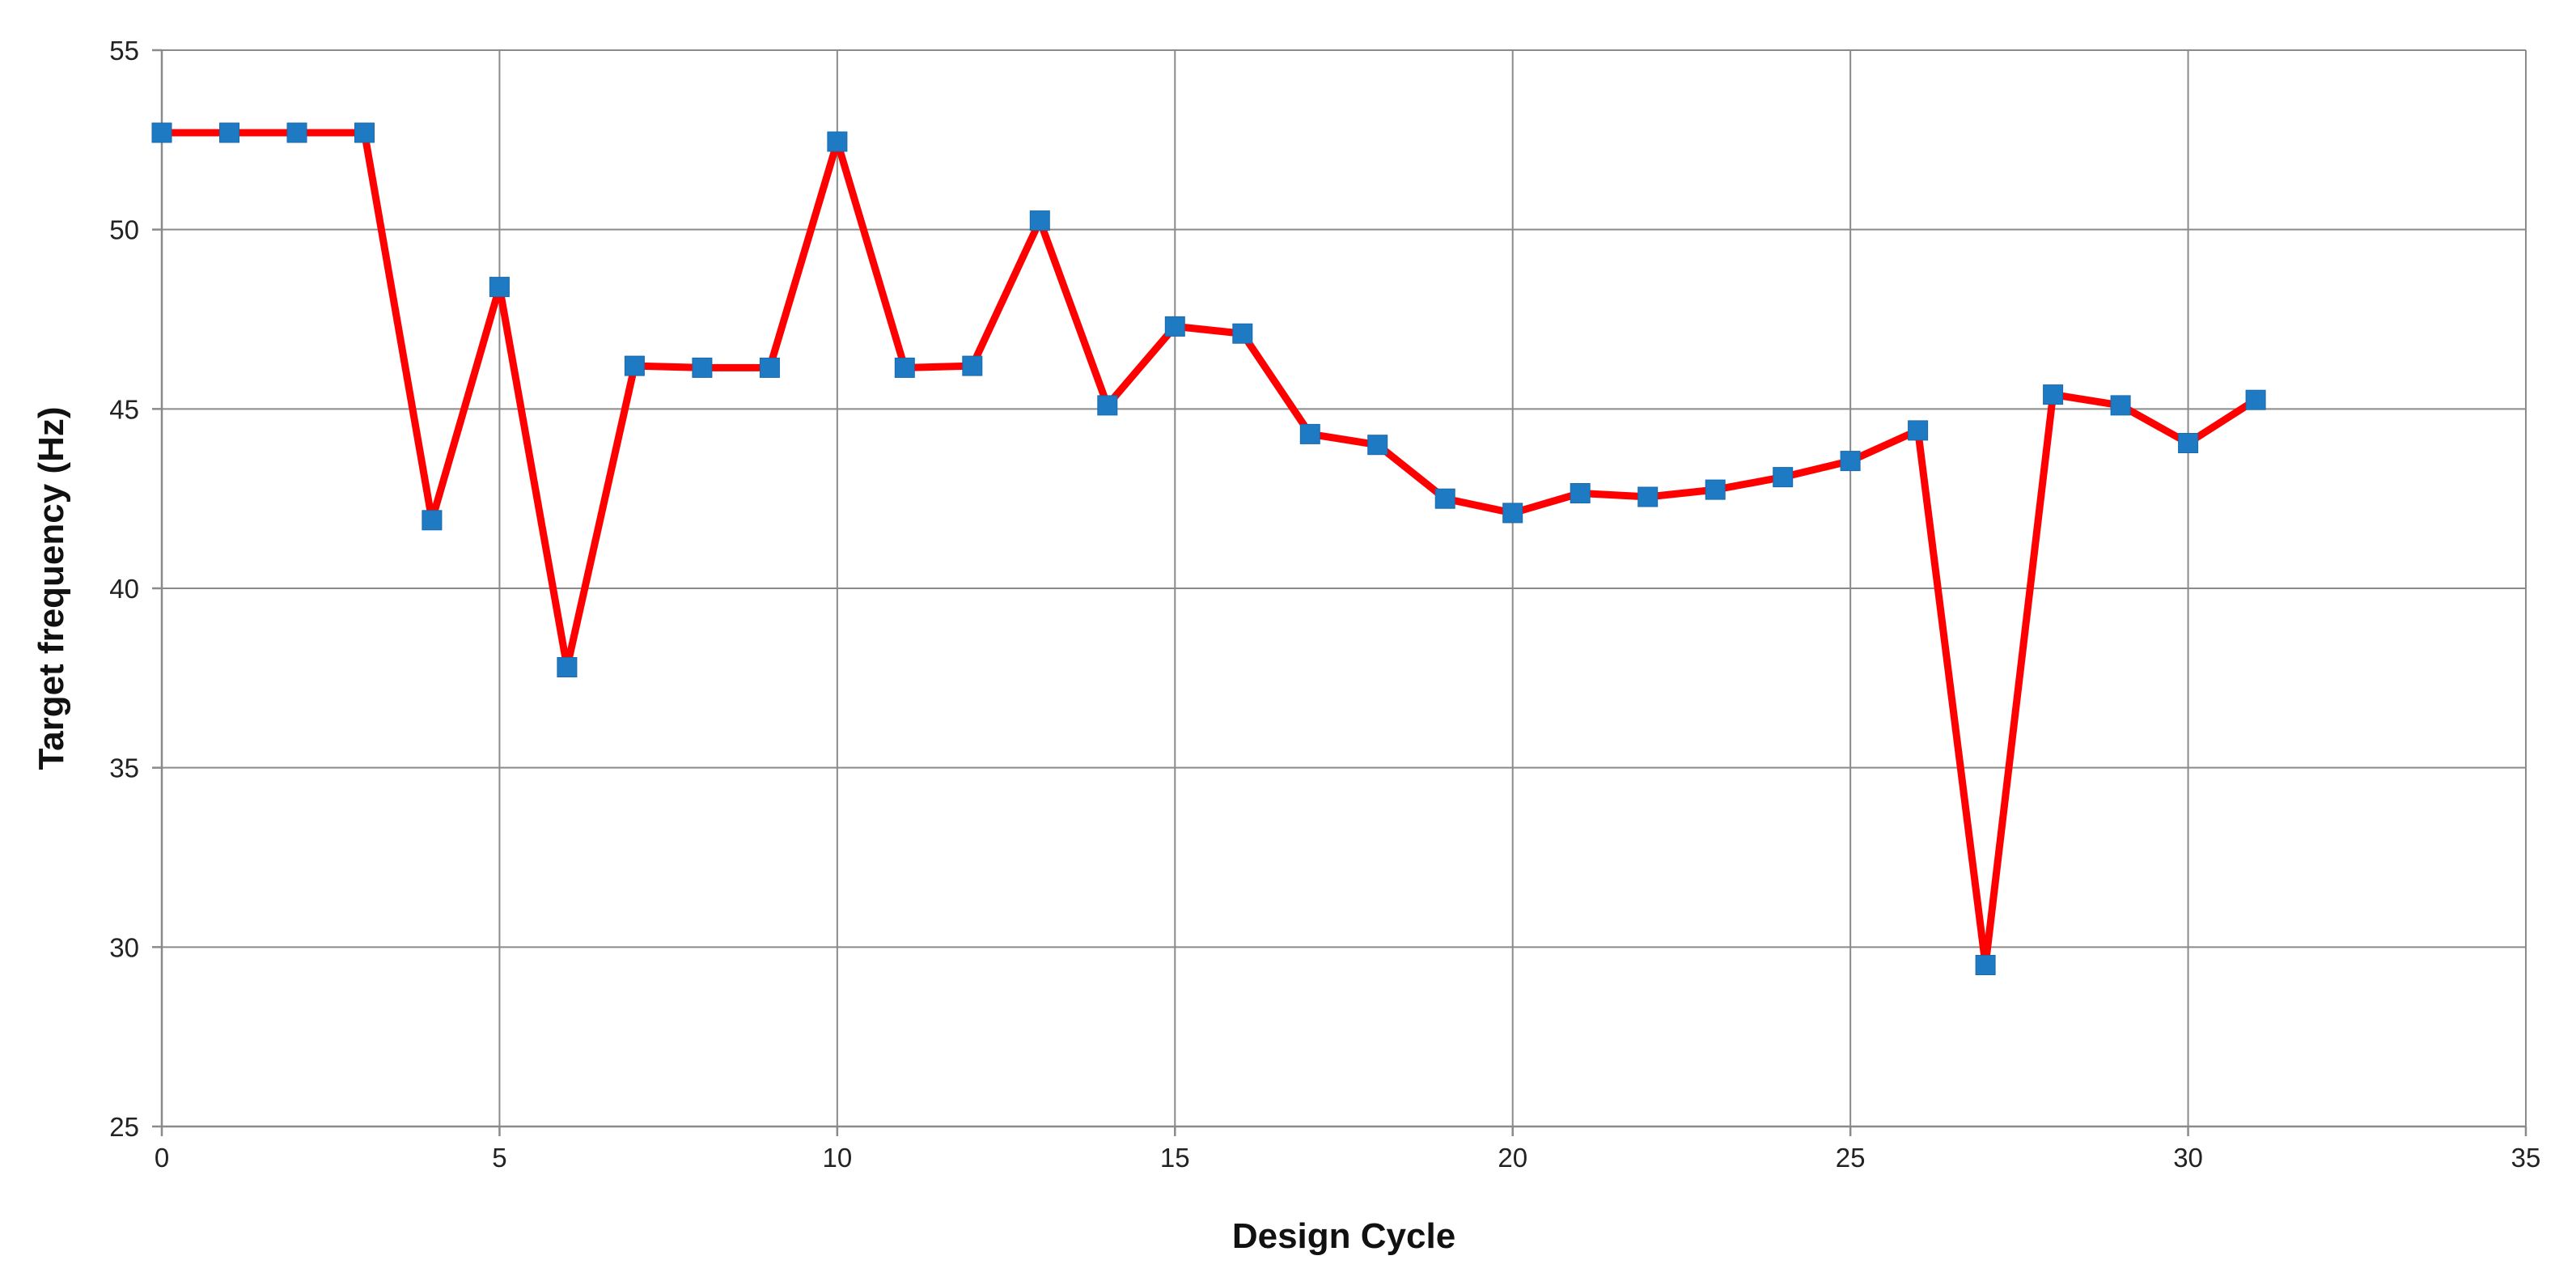 This screenshot has width=2576, height=1277. Describe the element at coordinates (124, 768) in the screenshot. I see `y-tick-label: 35` at that location.